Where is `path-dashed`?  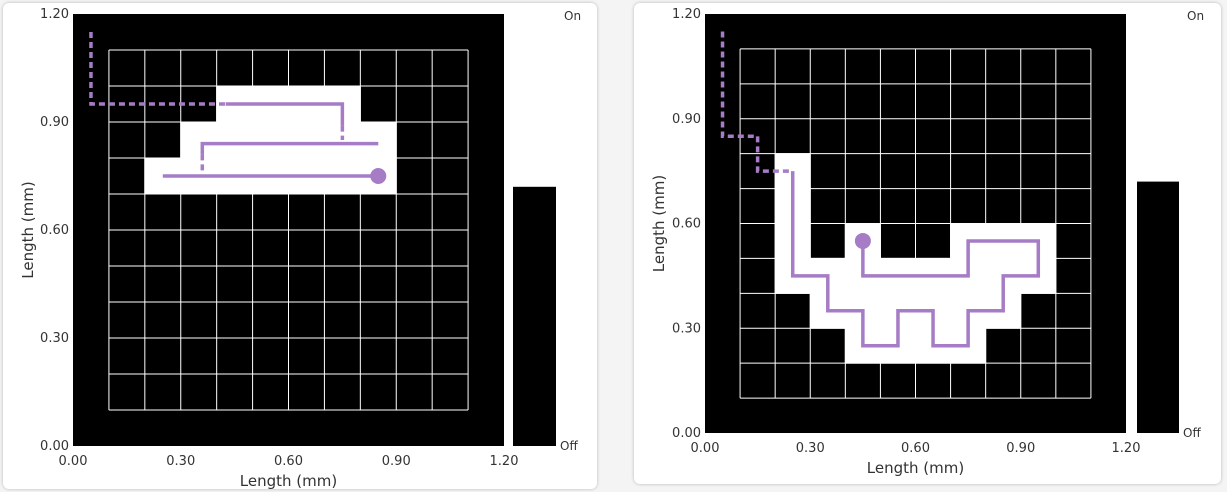 path-dashed is located at coordinates (157, 69).